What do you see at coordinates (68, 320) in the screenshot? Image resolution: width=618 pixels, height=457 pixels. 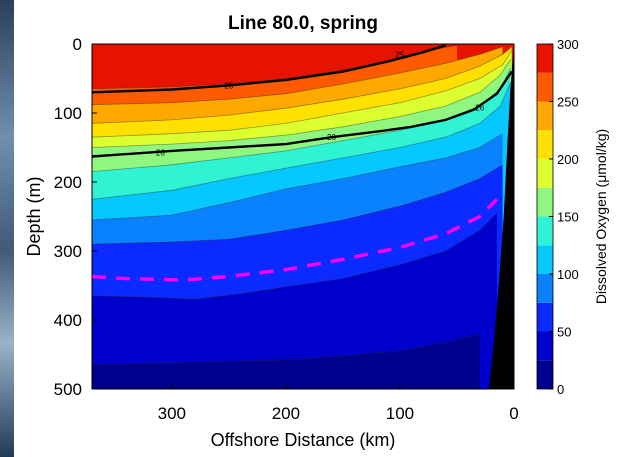 I see `y-tick-label: 400` at bounding box center [68, 320].